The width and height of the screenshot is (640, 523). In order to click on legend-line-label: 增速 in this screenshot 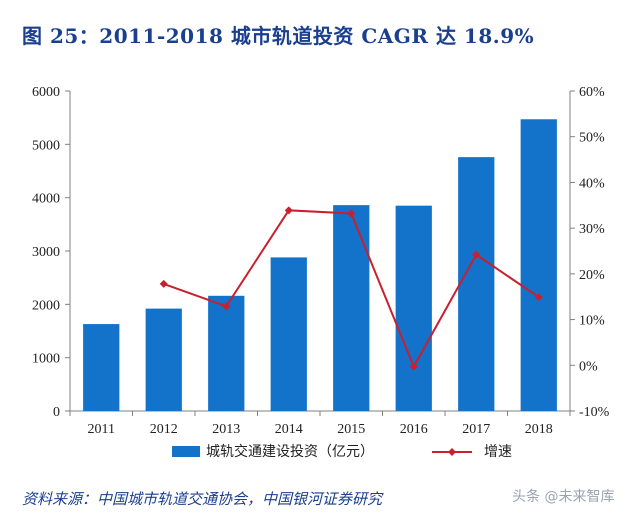, I will do `click(498, 452)`.